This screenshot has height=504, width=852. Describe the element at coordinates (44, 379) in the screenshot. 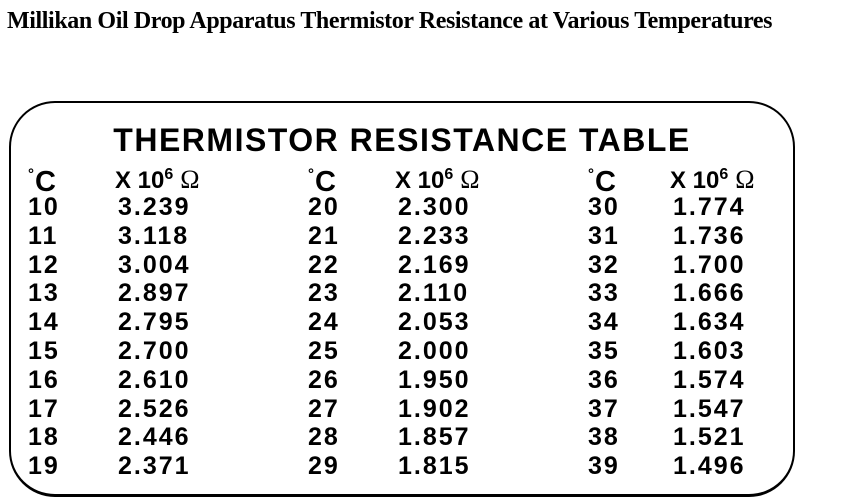

I see `temp-cell: 16` at that location.